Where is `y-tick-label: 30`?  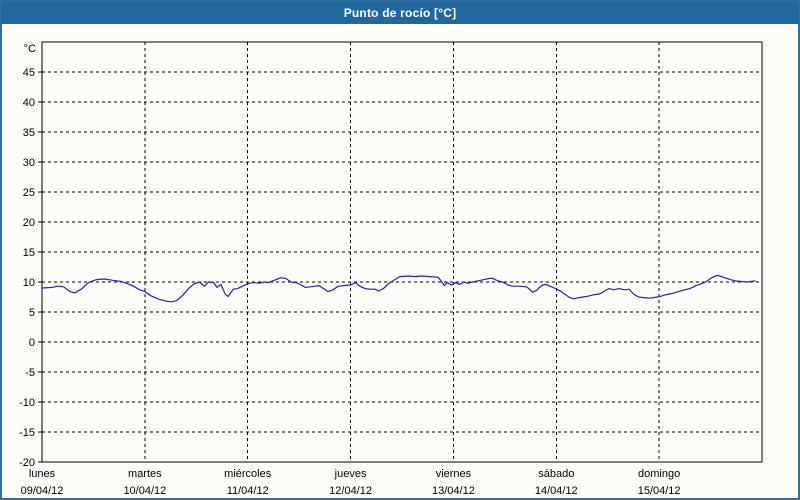
y-tick-label: 30 is located at coordinates (29, 163).